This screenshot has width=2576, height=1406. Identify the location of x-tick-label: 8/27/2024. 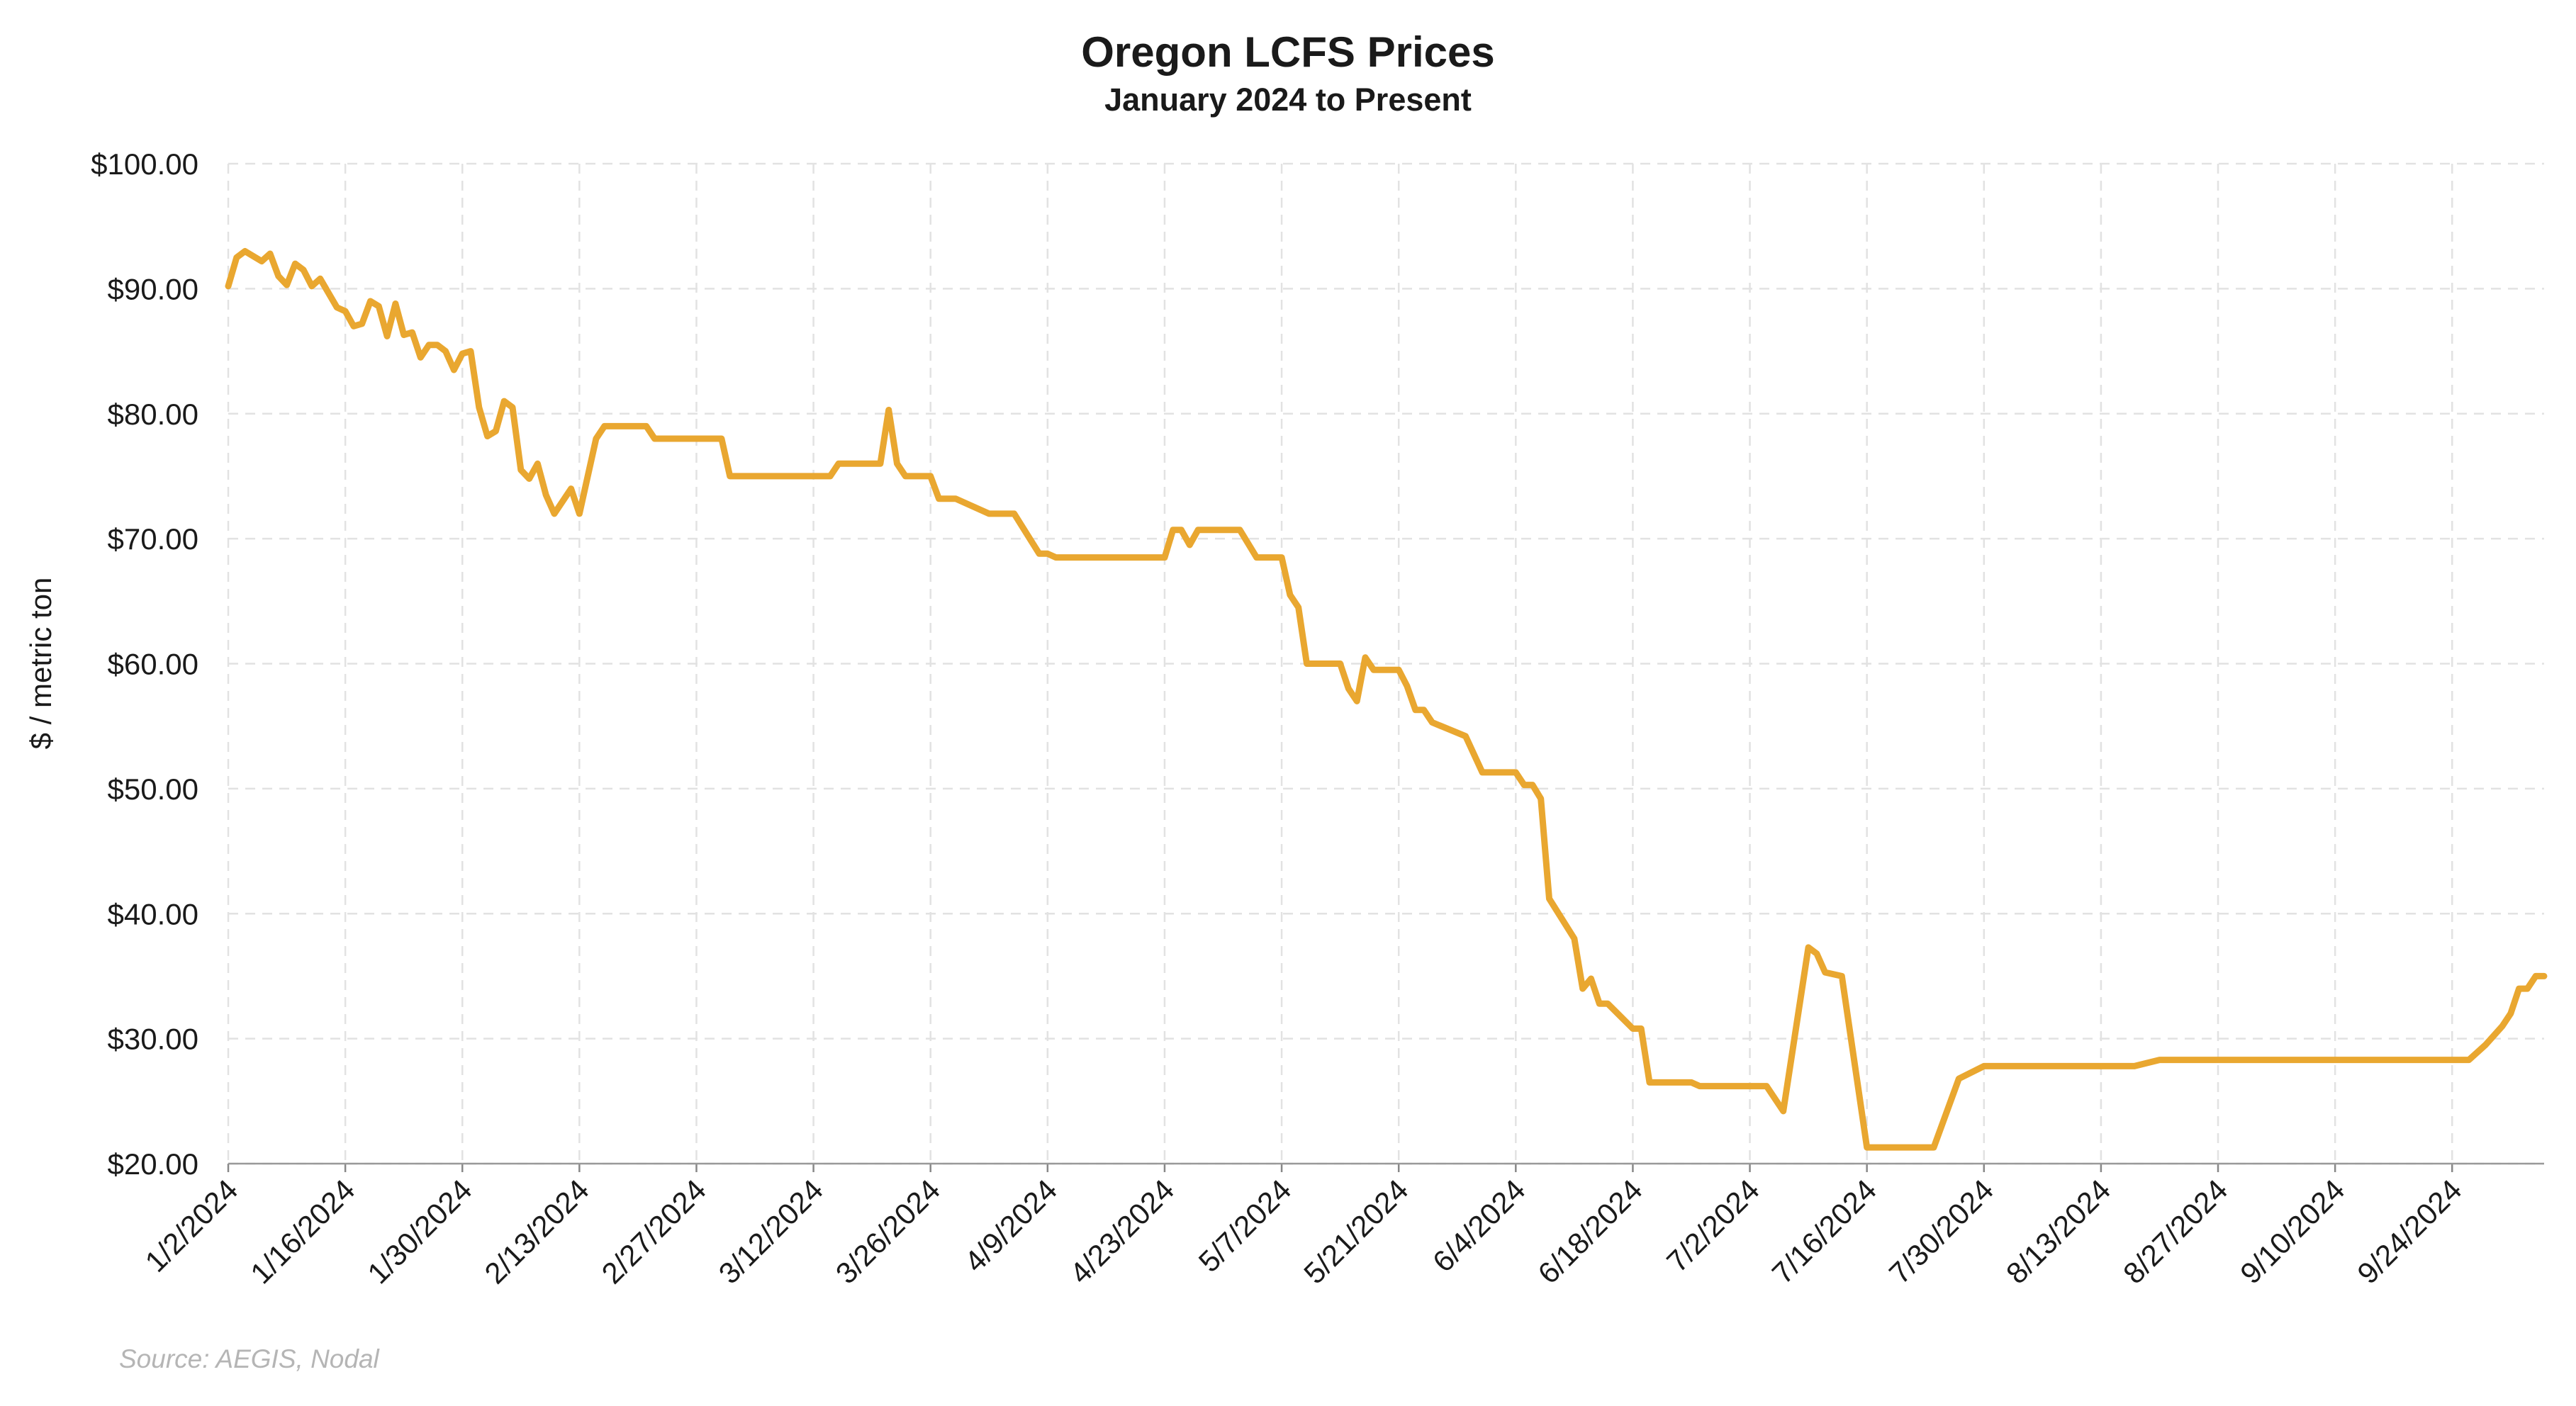
(2176, 1231).